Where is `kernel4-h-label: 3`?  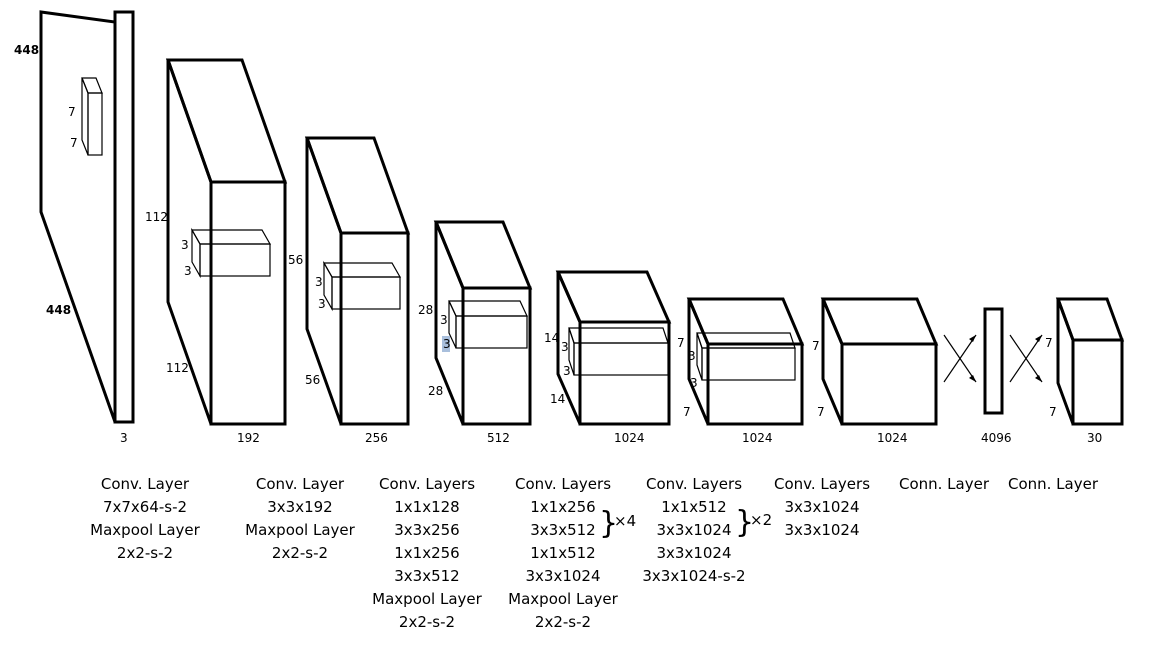 kernel4-h-label: 3 is located at coordinates (444, 320).